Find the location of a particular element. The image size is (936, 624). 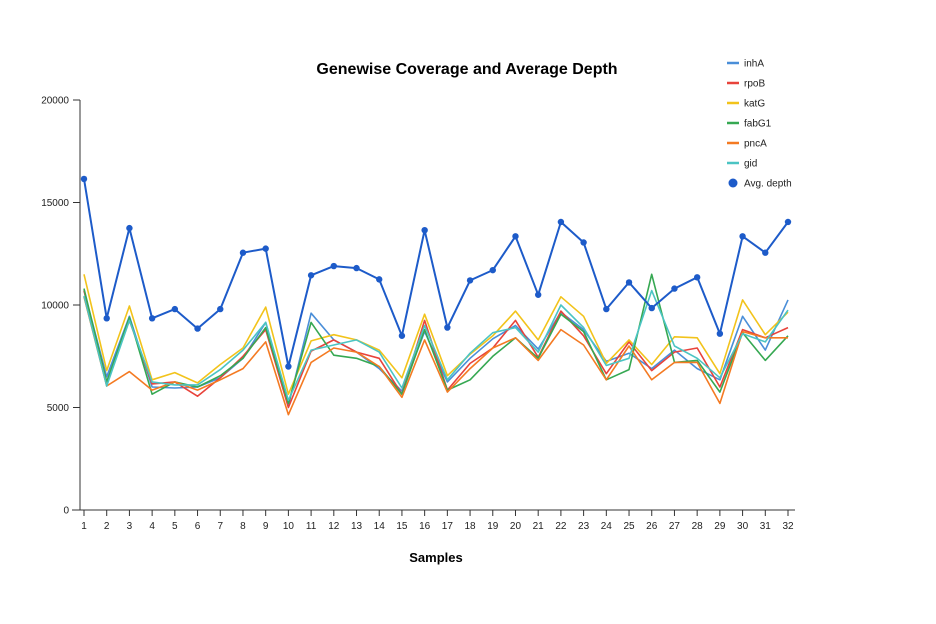

x-tick-label: 6 is located at coordinates (198, 526).